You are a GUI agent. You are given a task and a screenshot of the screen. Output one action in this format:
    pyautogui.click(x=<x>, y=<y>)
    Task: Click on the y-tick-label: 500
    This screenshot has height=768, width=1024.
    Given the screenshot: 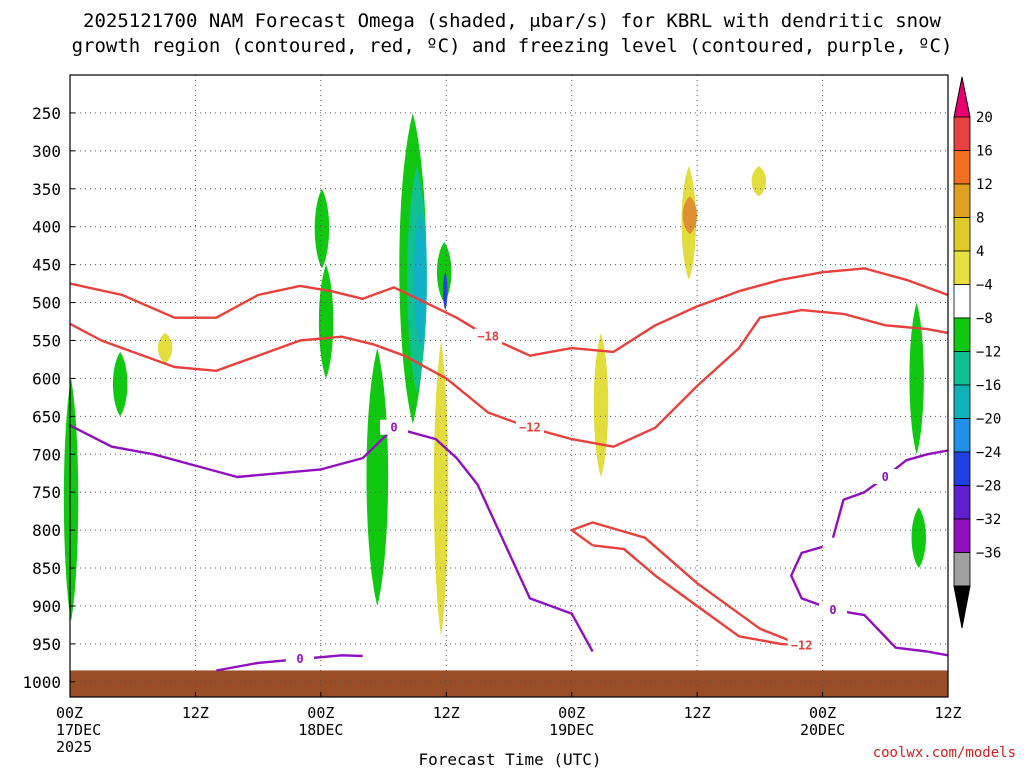 What is the action you would take?
    pyautogui.click(x=46, y=303)
    